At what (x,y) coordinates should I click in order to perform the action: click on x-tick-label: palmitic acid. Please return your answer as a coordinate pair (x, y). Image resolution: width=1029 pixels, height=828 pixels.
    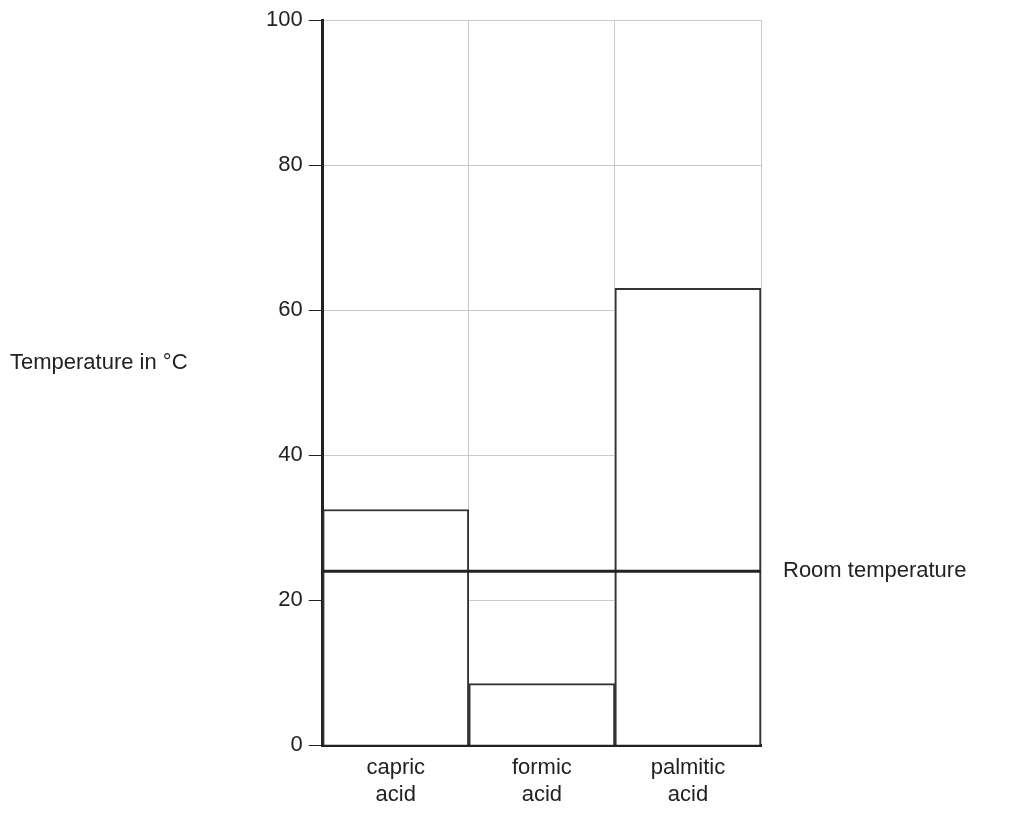
    Looking at the image, I should click on (688, 780).